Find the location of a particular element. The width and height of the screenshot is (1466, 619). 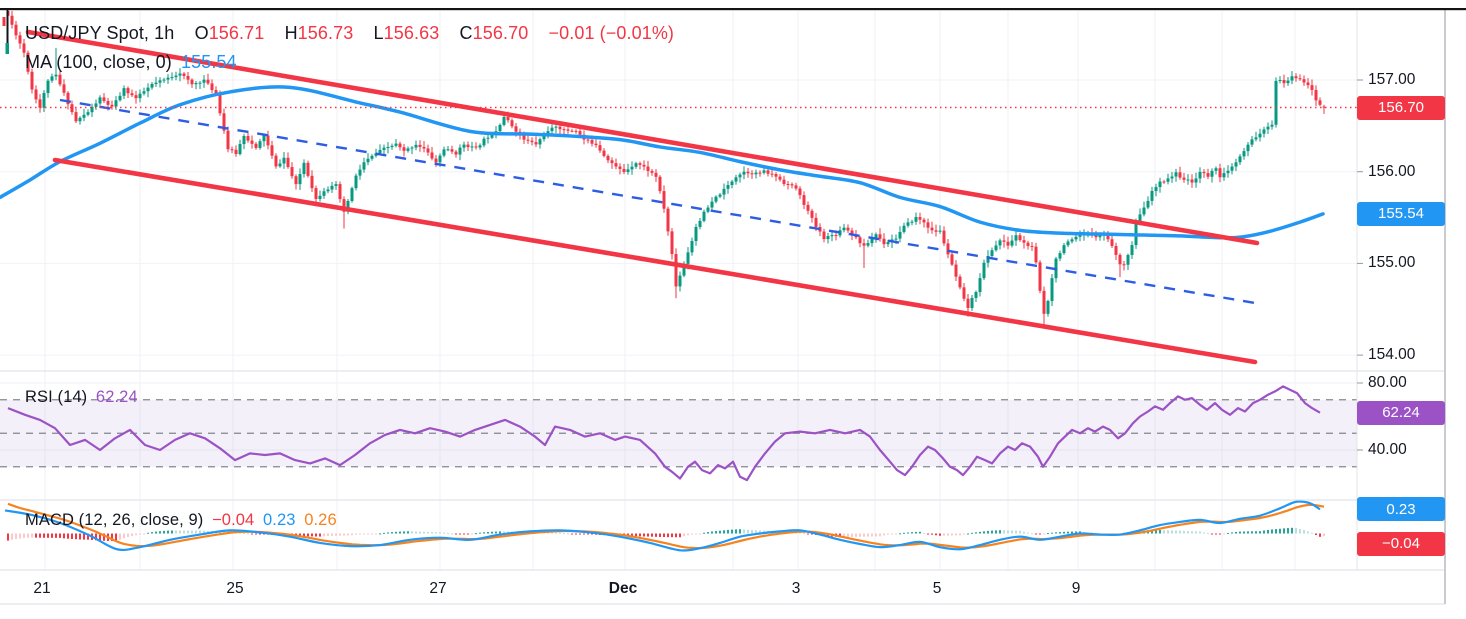

time-axis-label-9: 9 is located at coordinates (1076, 588).